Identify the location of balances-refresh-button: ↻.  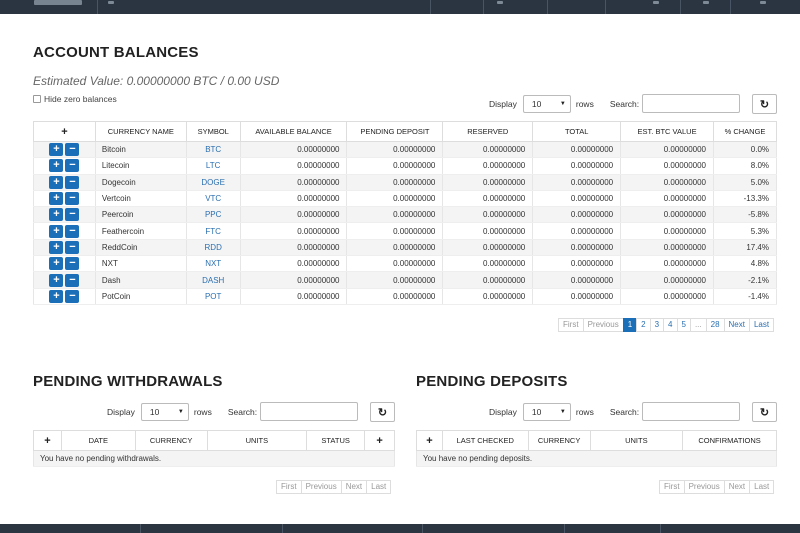
(764, 104).